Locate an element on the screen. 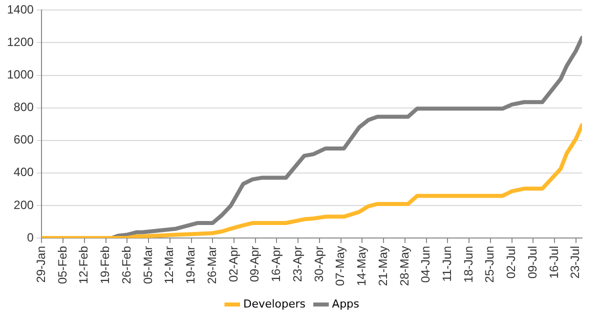  x-tick-label: 12-Mar is located at coordinates (169, 265).